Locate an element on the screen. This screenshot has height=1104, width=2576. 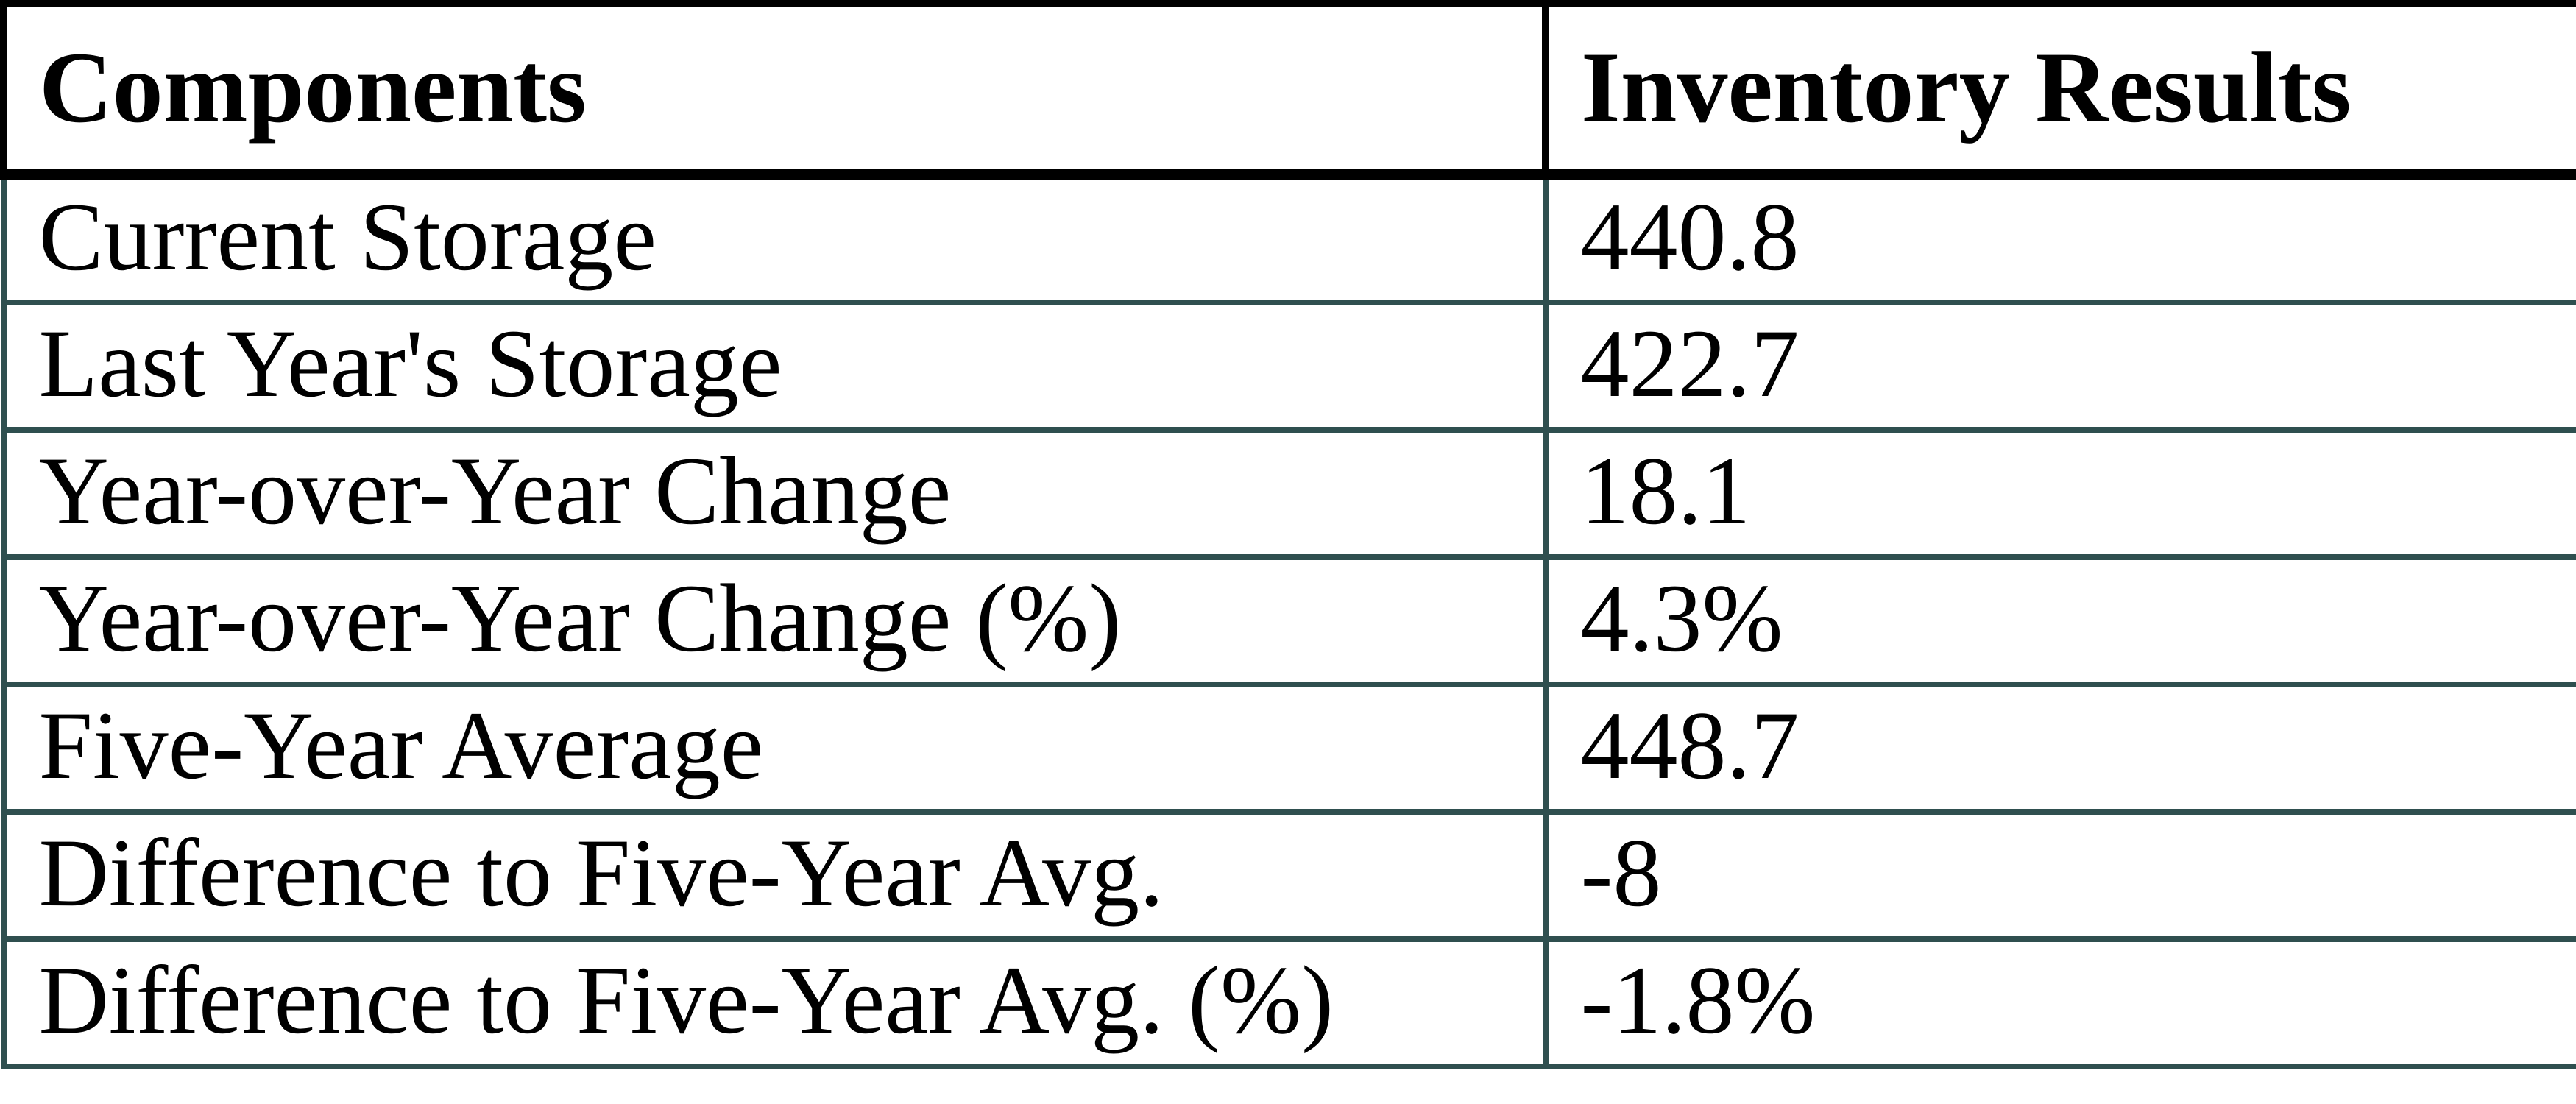
table-row: Current Storage 440.8 is located at coordinates (1288, 238).